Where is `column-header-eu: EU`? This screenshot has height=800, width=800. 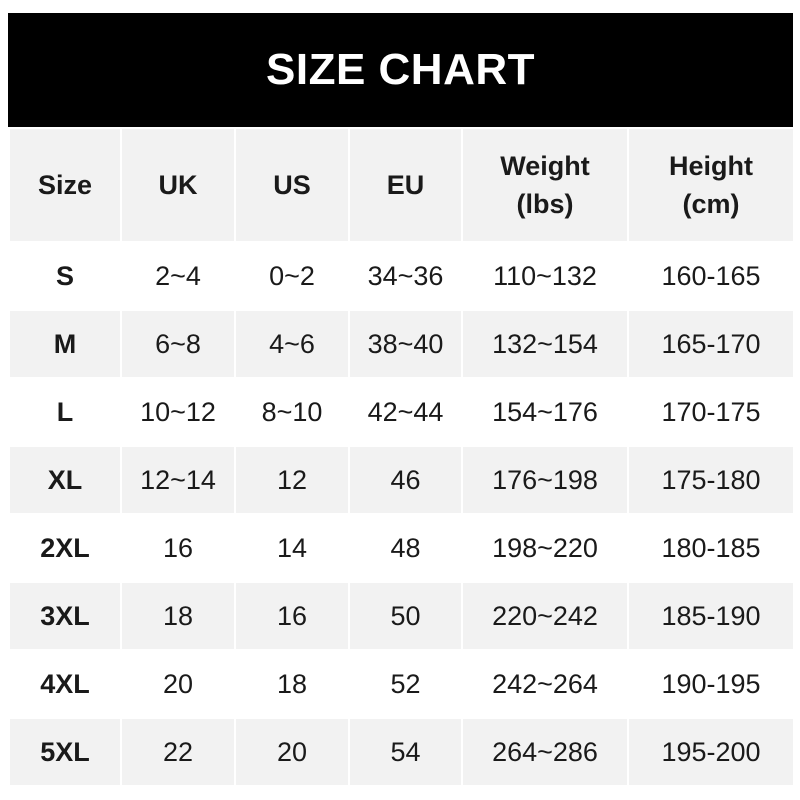
column-header-eu: EU is located at coordinates (405, 185).